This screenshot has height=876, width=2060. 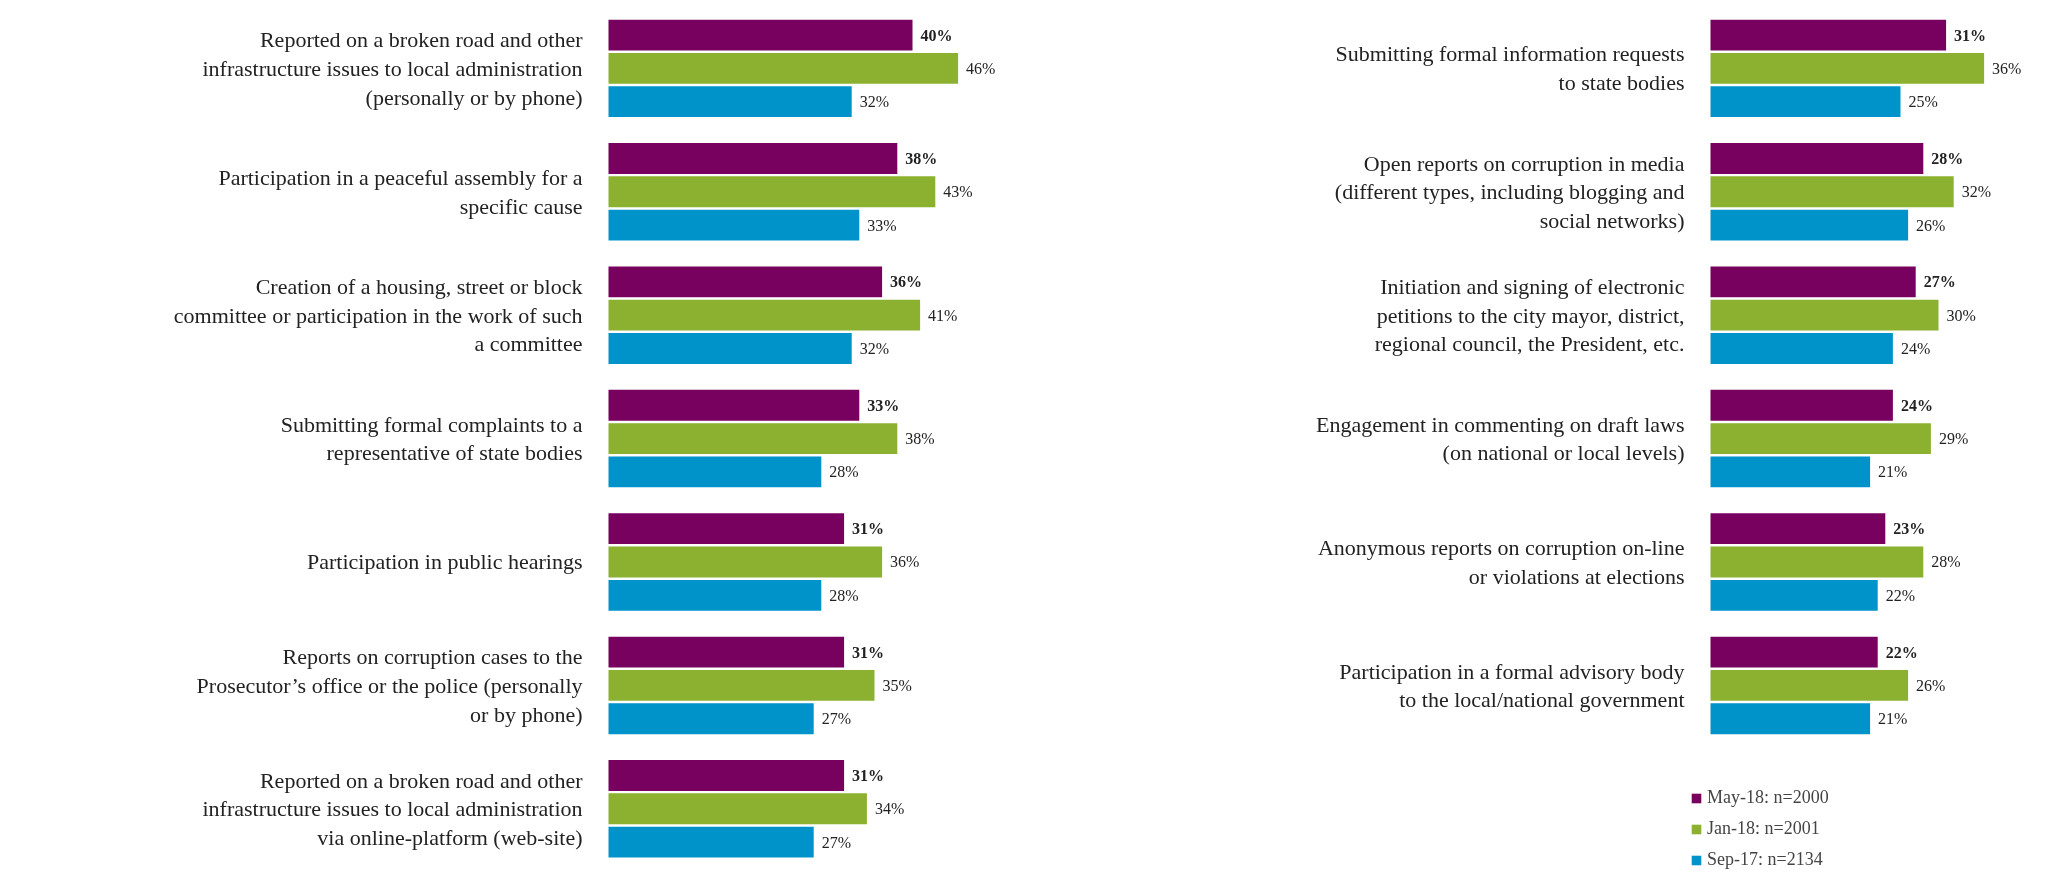 What do you see at coordinates (1765, 859) in the screenshot?
I see `legend-label: Sep-17: n=2134` at bounding box center [1765, 859].